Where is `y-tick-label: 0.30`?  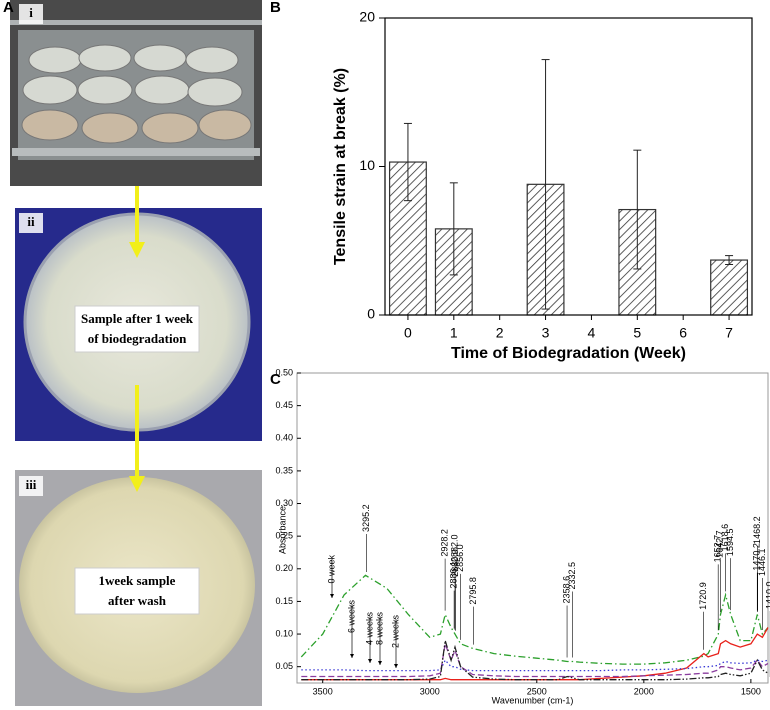
y-tick-label: 0.30 is located at coordinates (284, 503).